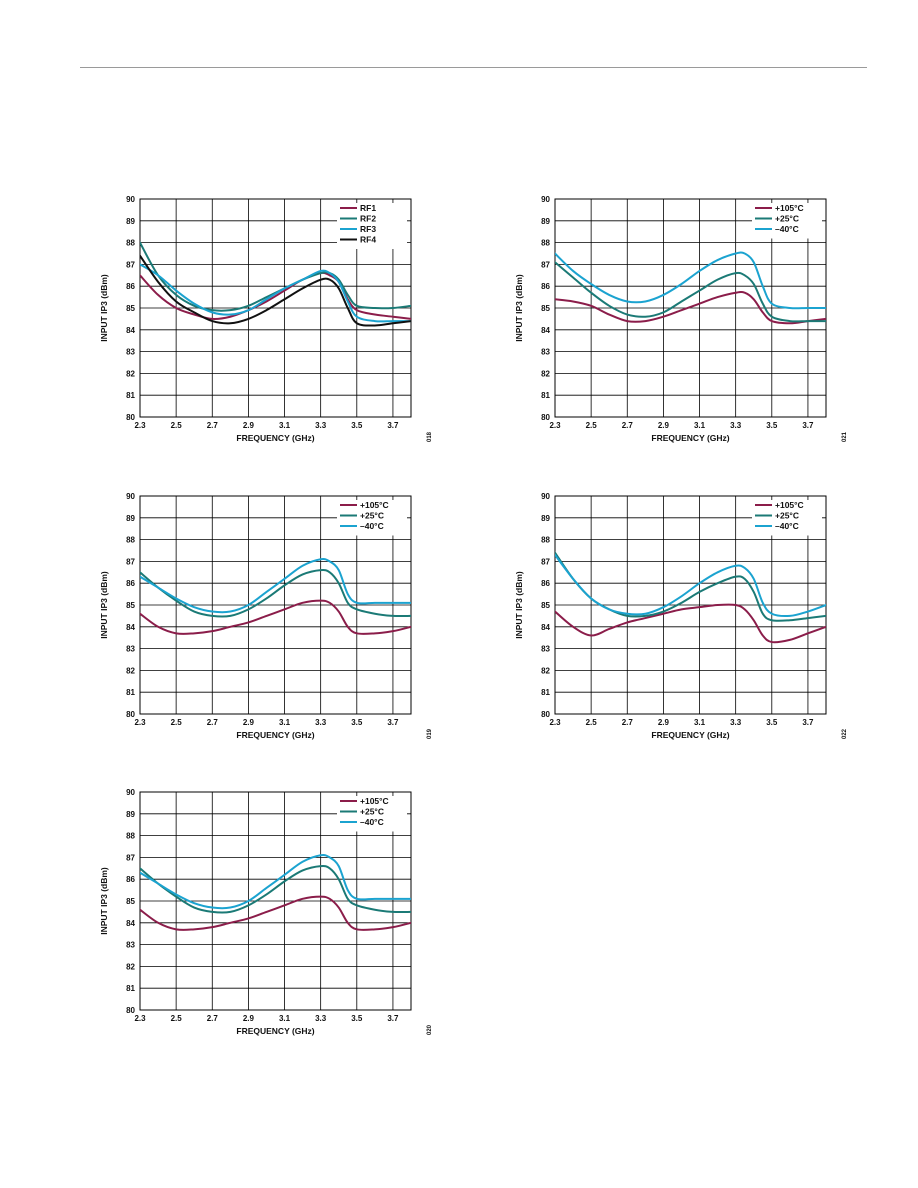 The width and height of the screenshot is (918, 1188). What do you see at coordinates (845, 436) in the screenshot?
I see `figure-id: 021` at bounding box center [845, 436].